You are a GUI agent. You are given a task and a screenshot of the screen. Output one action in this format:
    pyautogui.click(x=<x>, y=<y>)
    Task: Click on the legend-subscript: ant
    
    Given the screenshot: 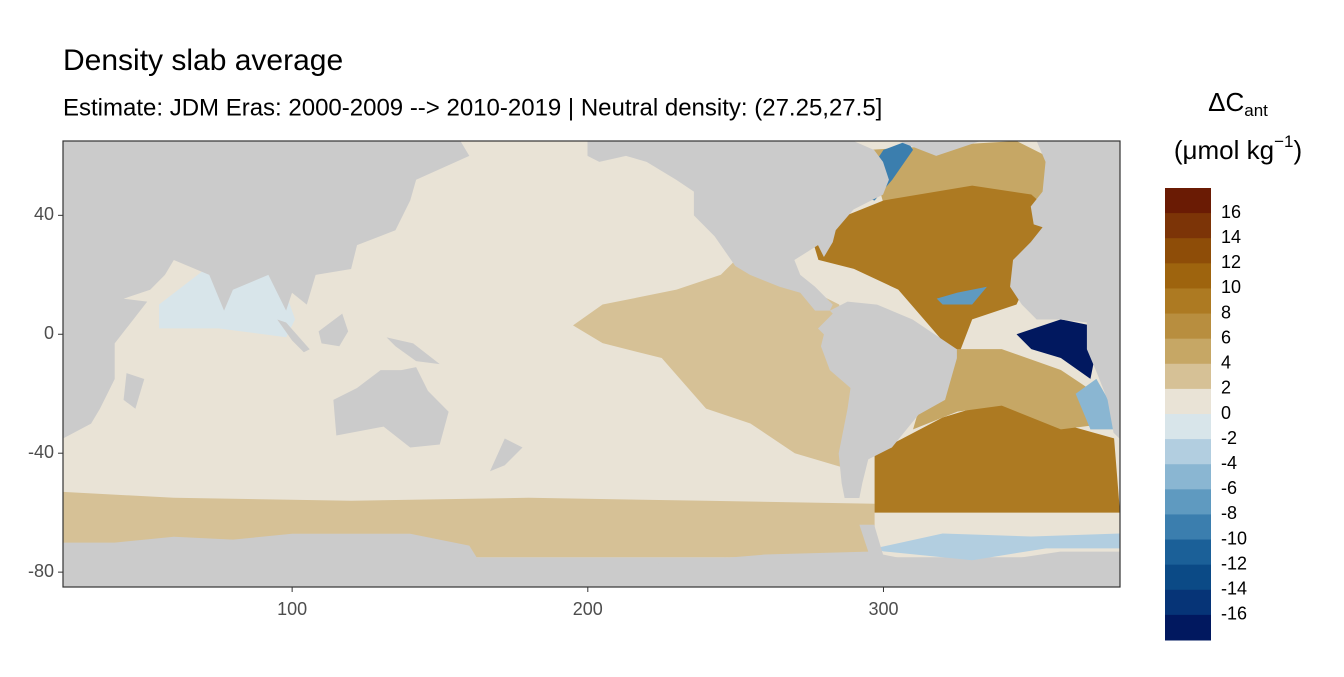 What is the action you would take?
    pyautogui.click(x=1256, y=110)
    